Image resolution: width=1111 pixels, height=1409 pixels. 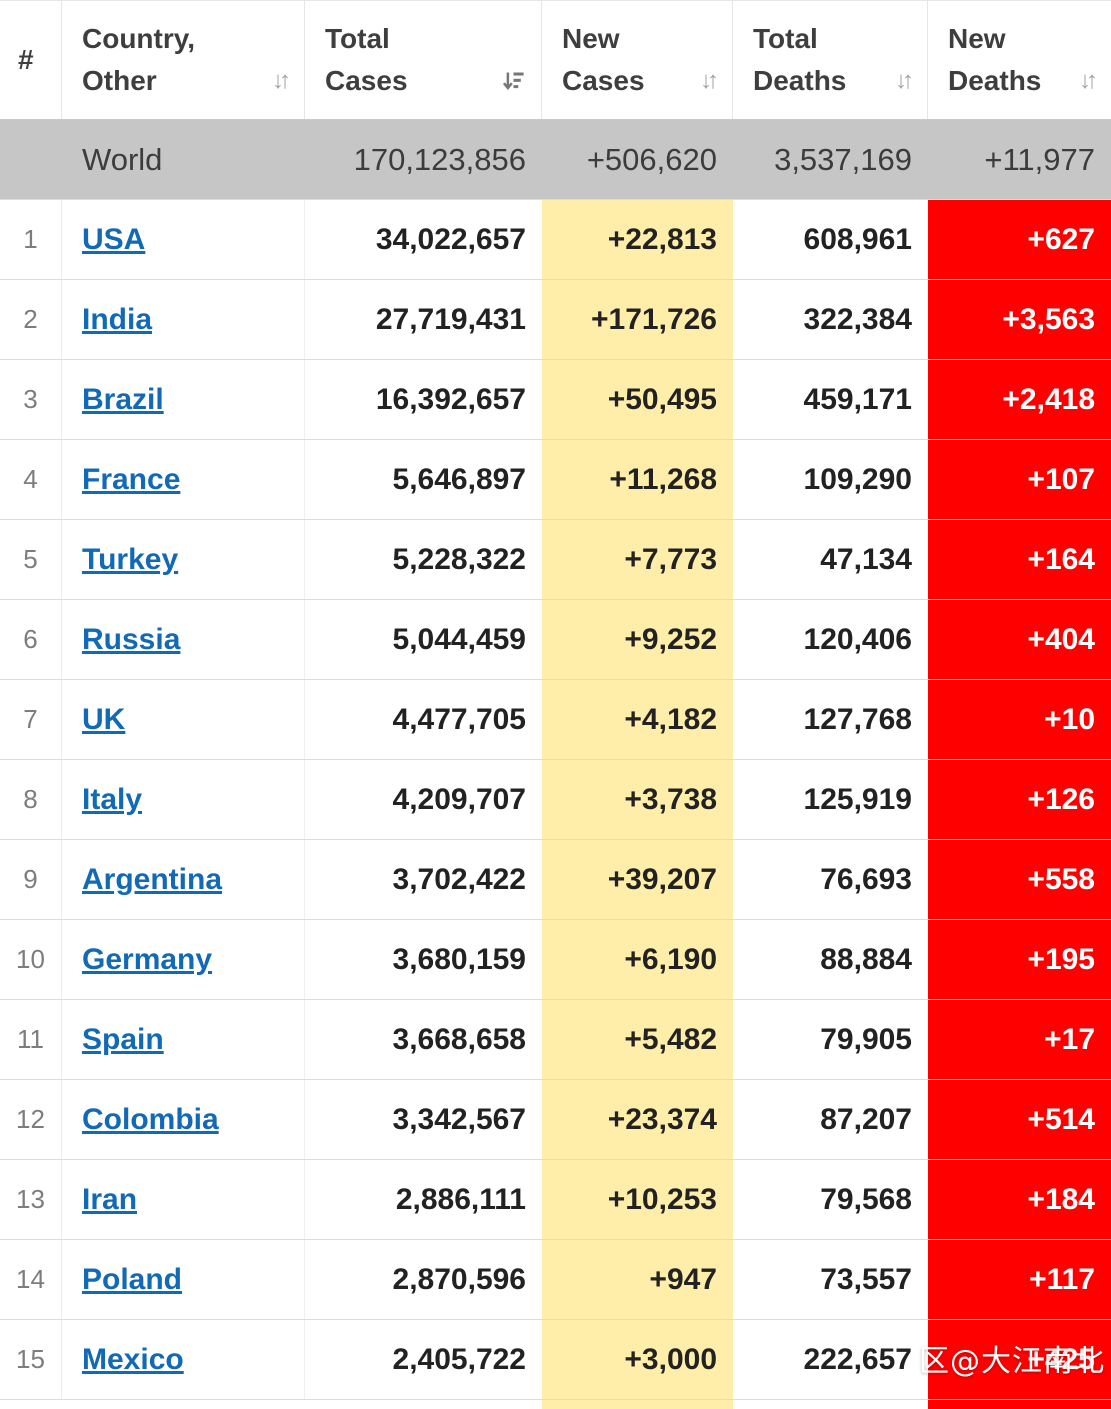 I want to click on country-cell: Germany, so click(x=183, y=959).